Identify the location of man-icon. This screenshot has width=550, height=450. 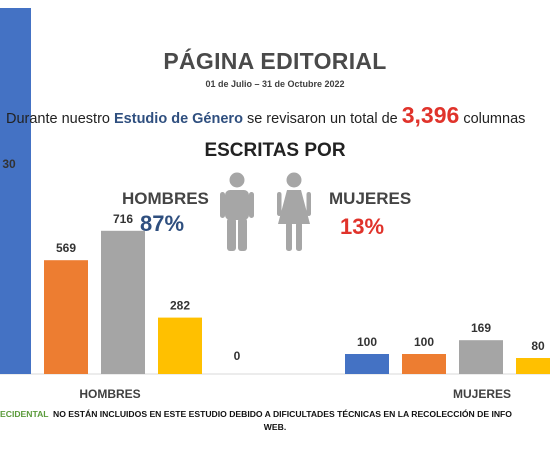
(237, 211).